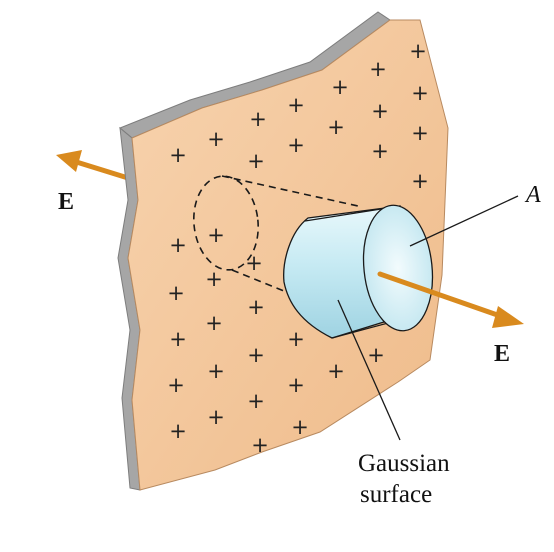  What do you see at coordinates (396, 494) in the screenshot?
I see `gaussian-surface-label-2: surface` at bounding box center [396, 494].